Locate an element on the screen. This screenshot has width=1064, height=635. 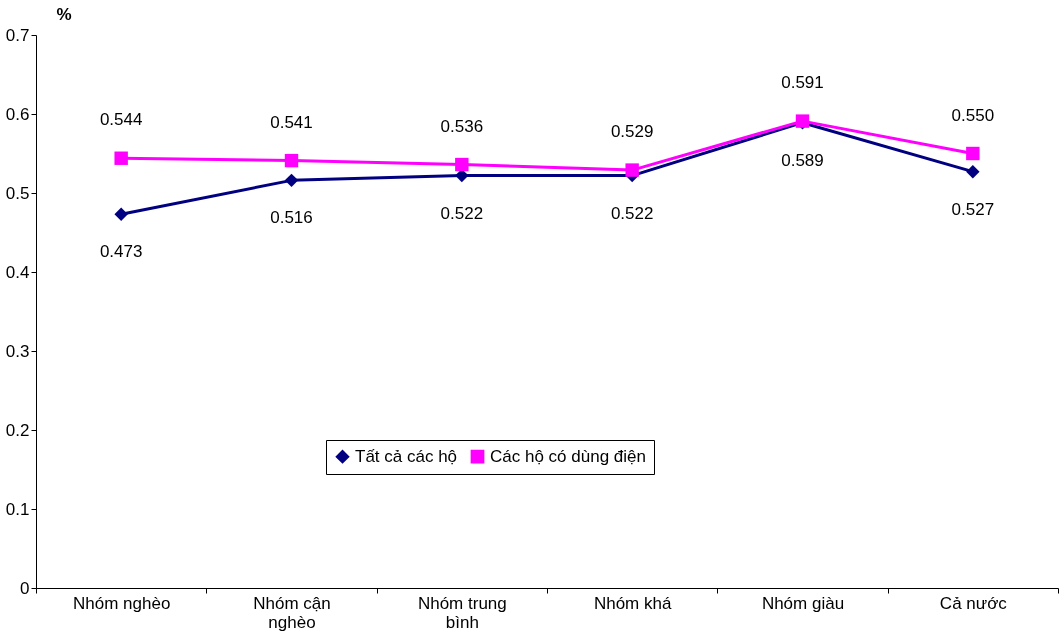
data-label: 0.516 is located at coordinates (291, 218).